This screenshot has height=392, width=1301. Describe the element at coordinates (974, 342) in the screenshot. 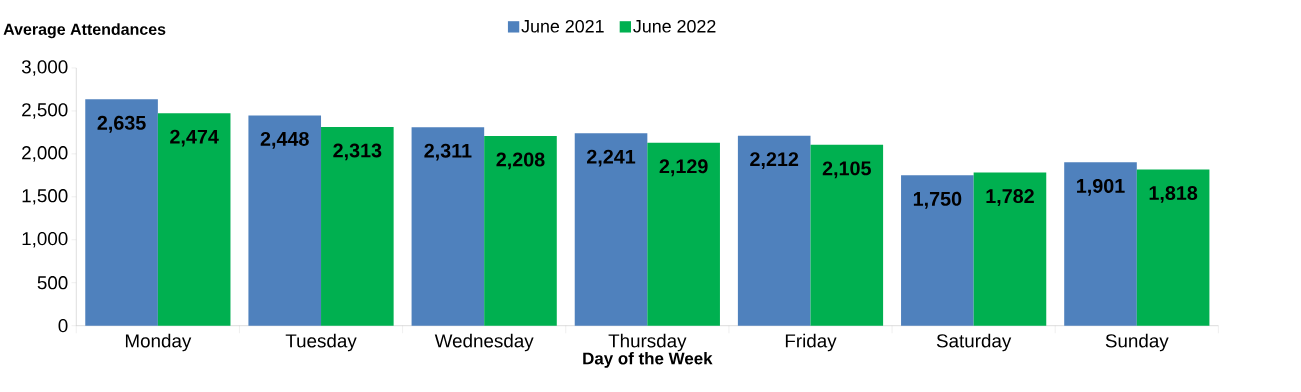

I see `x-tick-label: Saturday` at that location.